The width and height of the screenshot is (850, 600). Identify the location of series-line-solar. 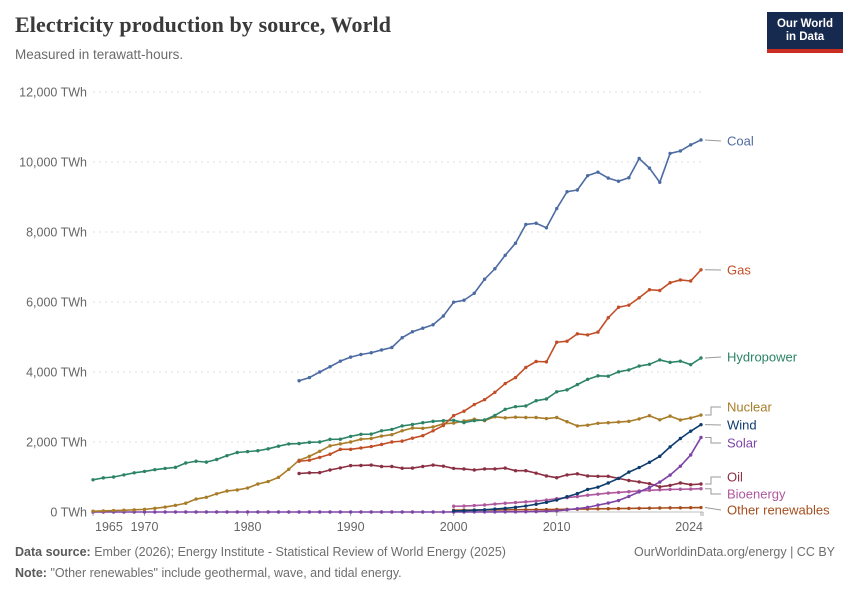
(397, 475).